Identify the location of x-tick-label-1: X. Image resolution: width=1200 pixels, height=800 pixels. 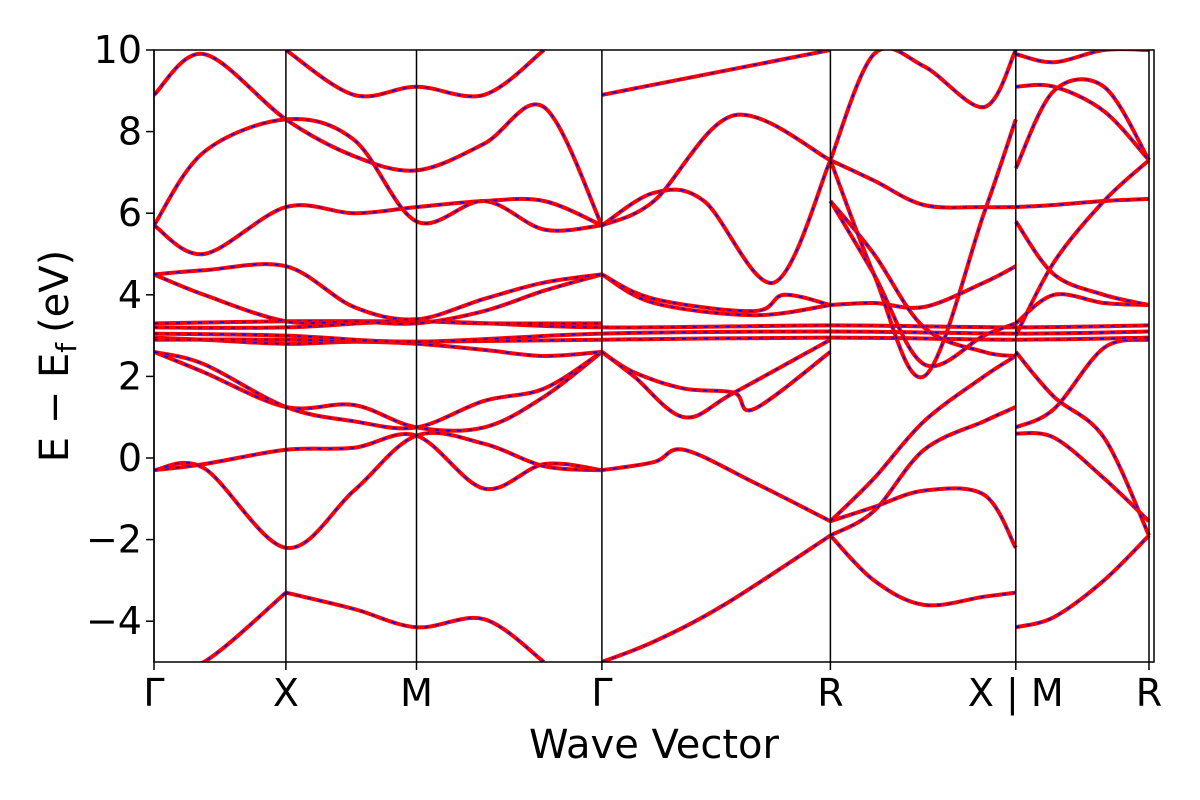
(286, 693).